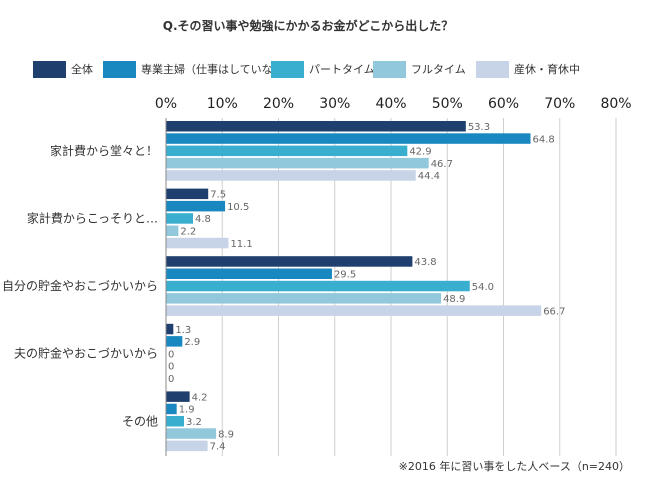 The width and height of the screenshot is (669, 504). I want to click on value-label-2-3: 4.8, so click(203, 219).